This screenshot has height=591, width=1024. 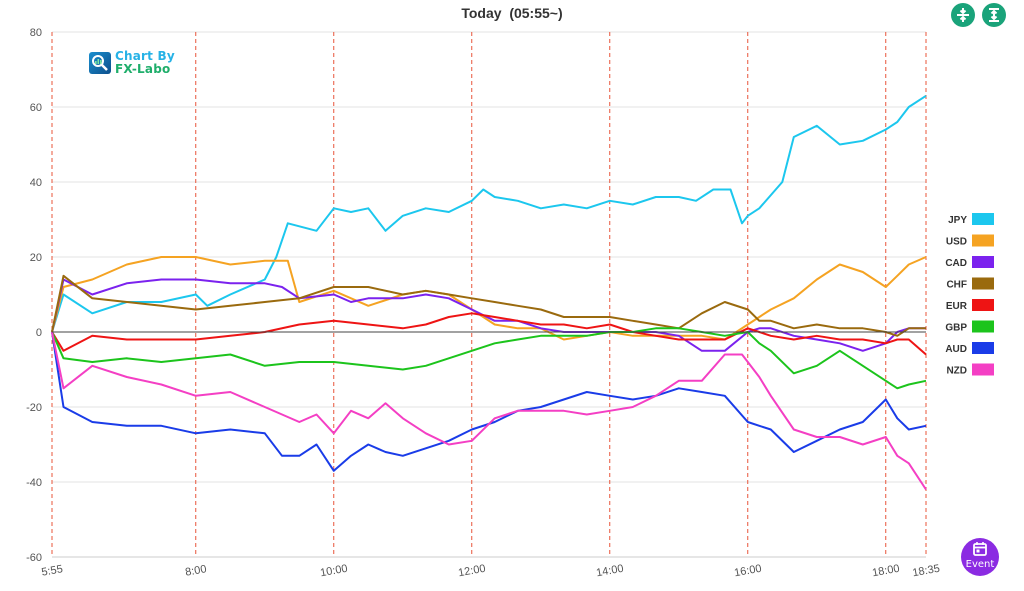 I want to click on calendar-icon, so click(x=980, y=549).